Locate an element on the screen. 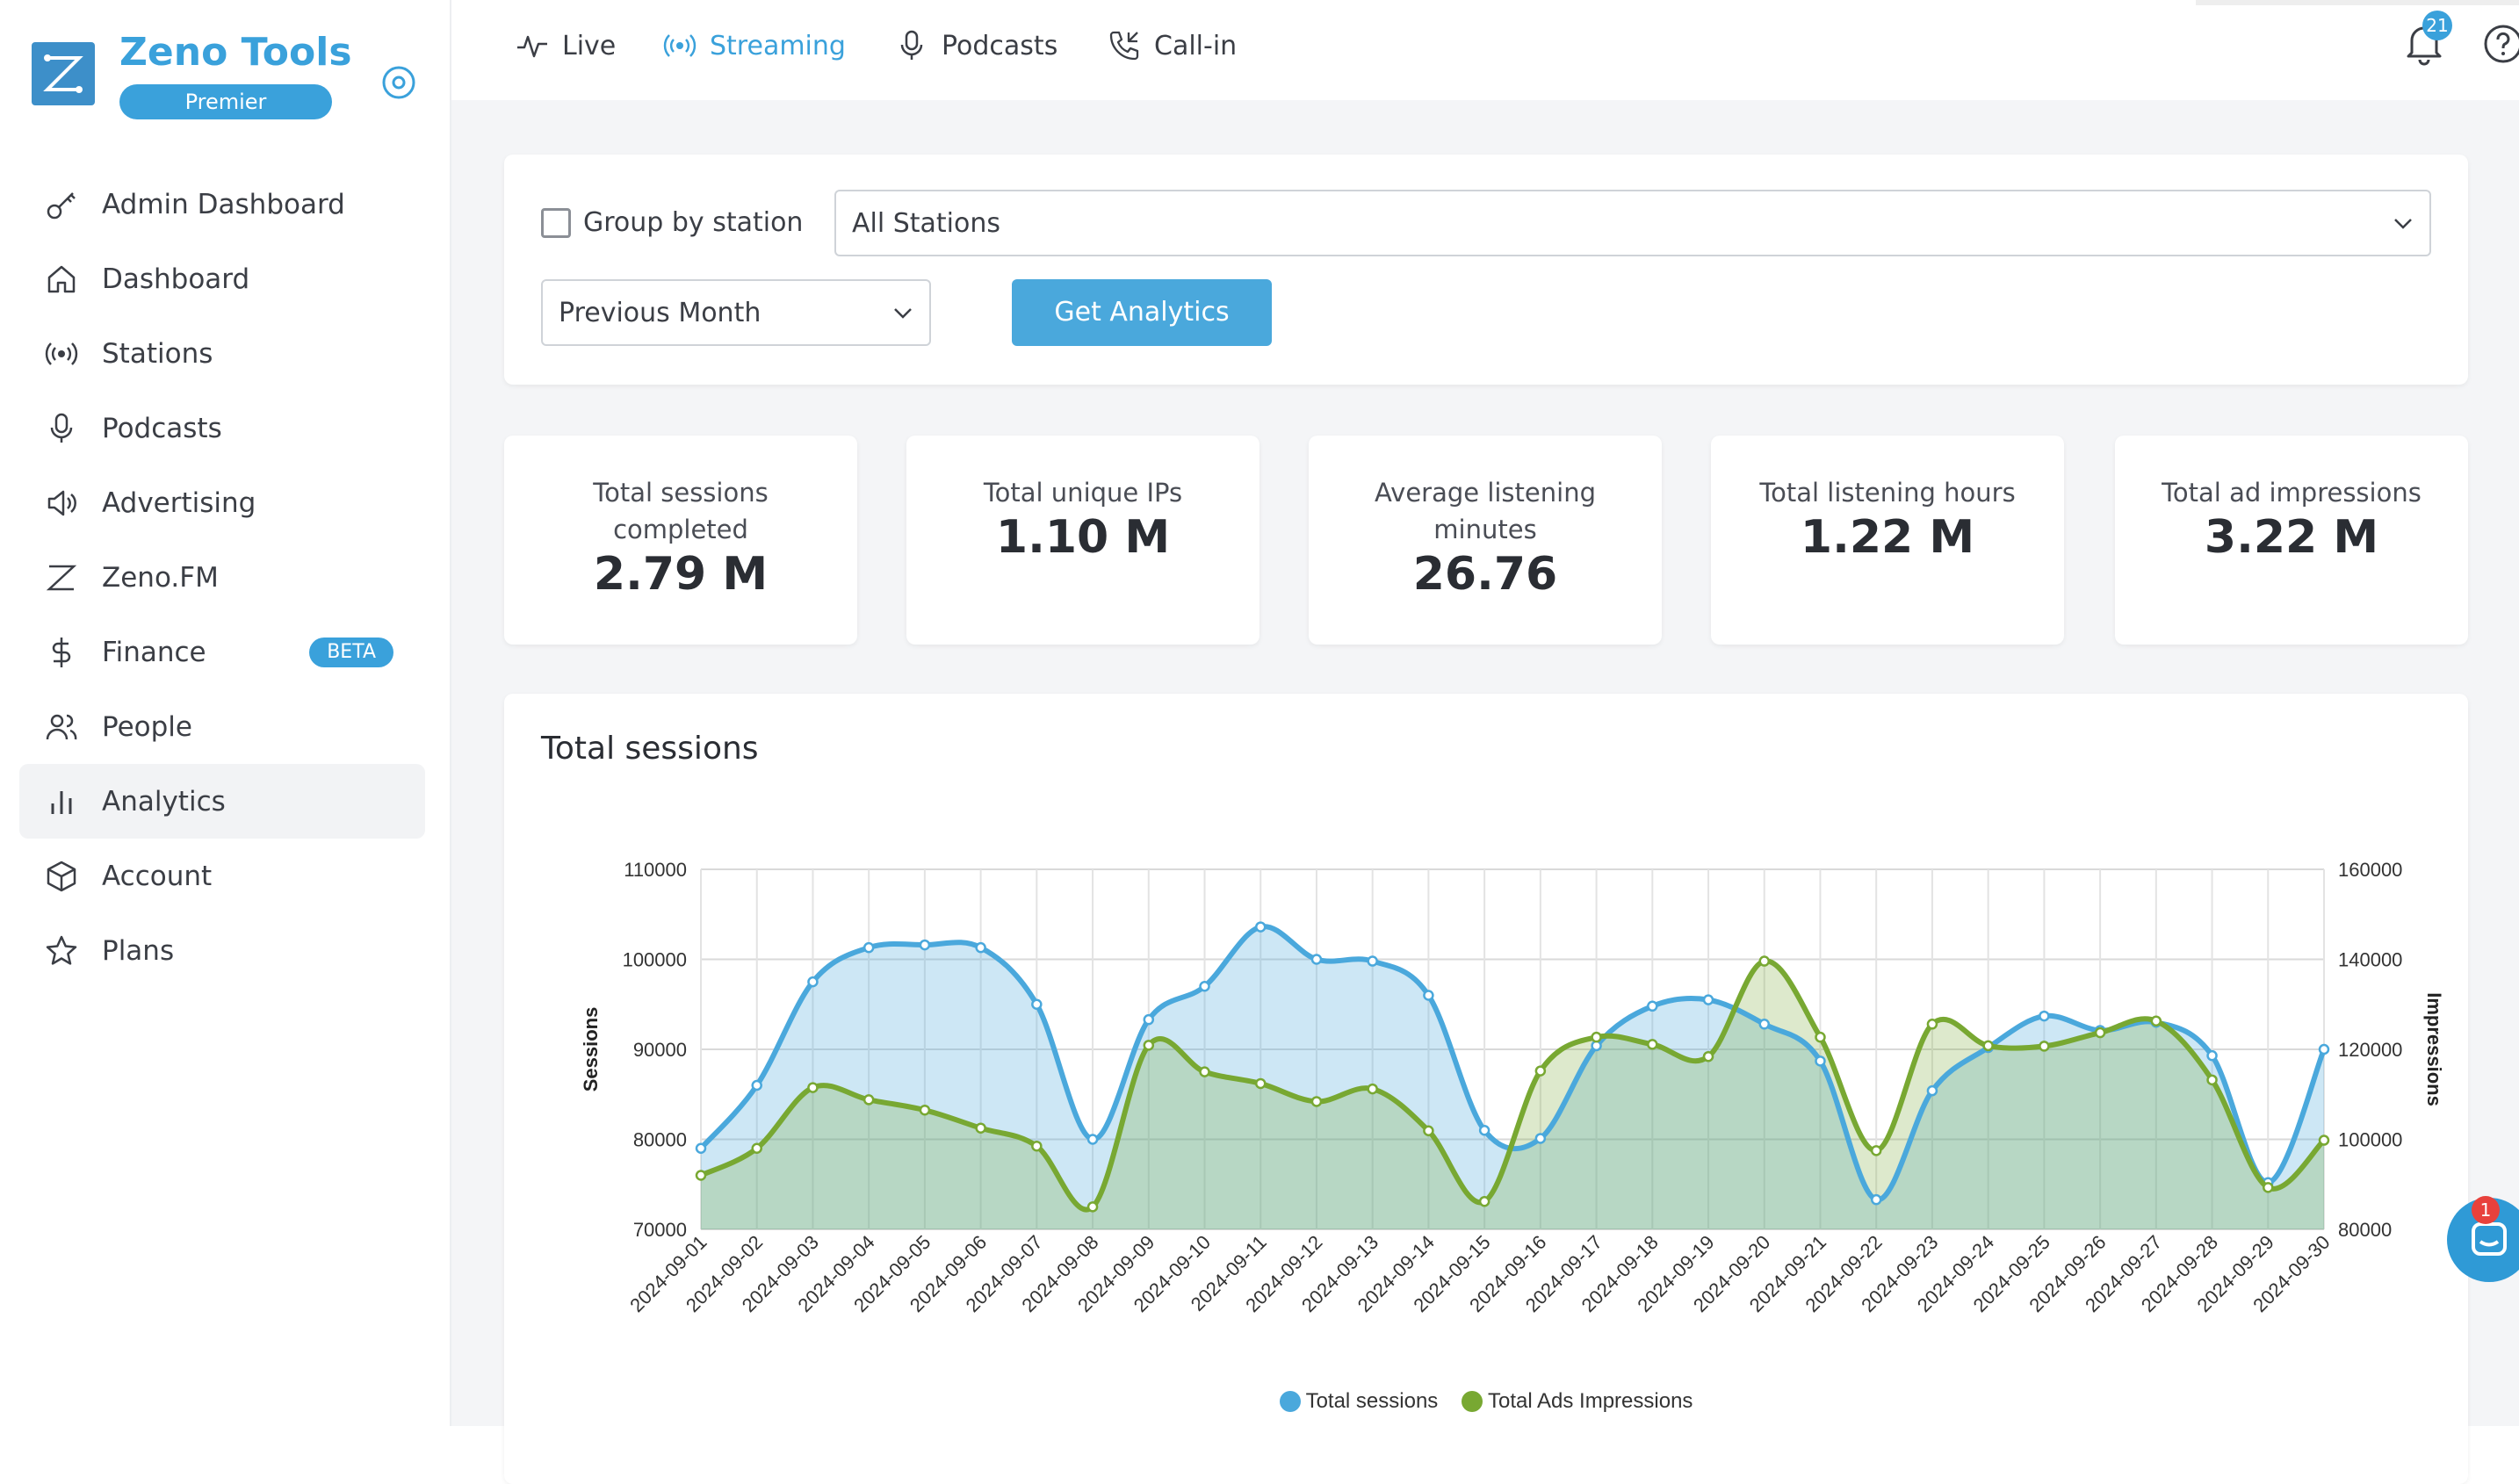 Image resolution: width=2519 pixels, height=1484 pixels. sidebar-item-finance: Finance BETA is located at coordinates (222, 652).